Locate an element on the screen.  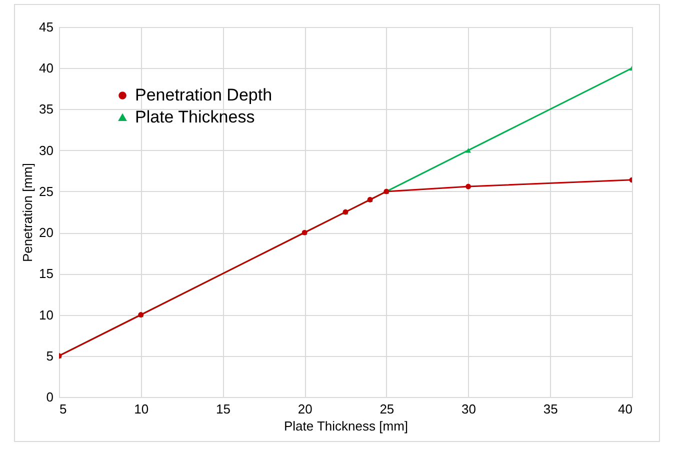
y-tick-label: 10 is located at coordinates (46, 314).